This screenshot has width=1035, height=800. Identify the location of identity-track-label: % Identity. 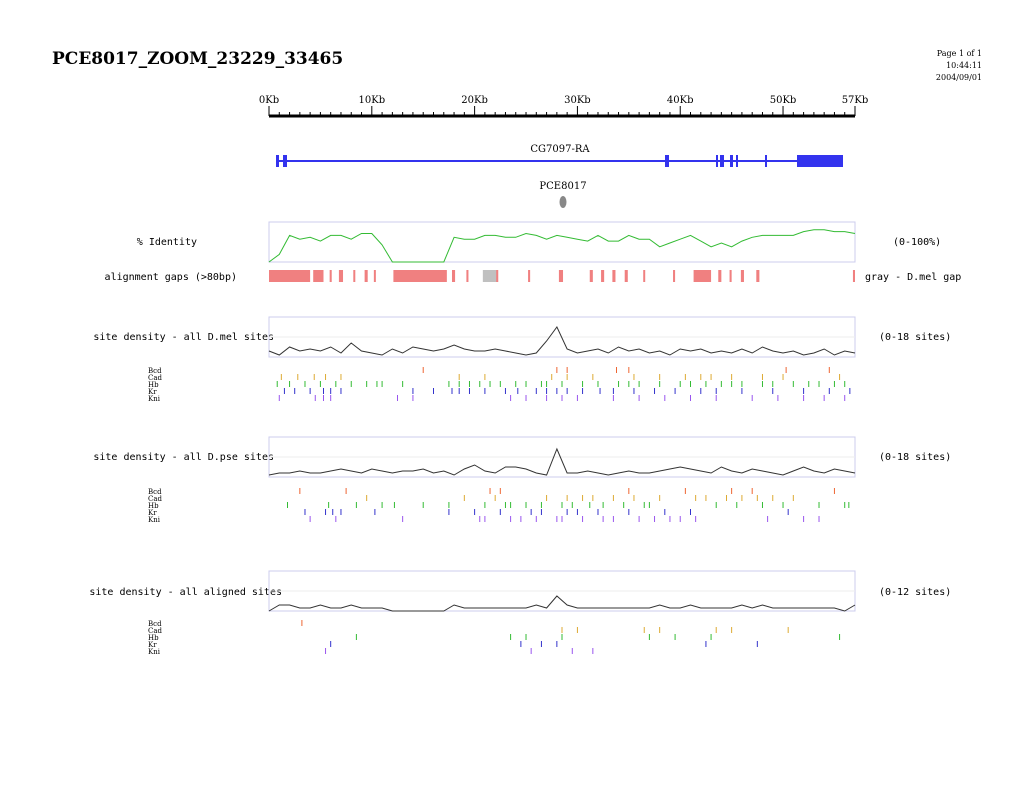
(167, 242).